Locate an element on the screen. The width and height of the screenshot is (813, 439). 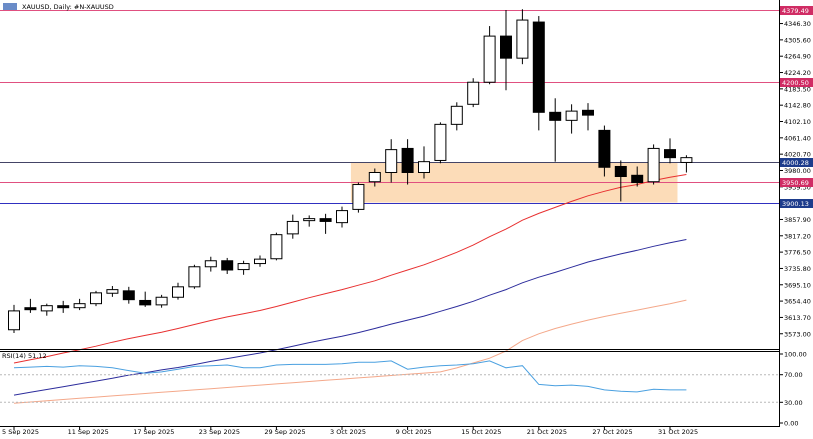
price-tick-label: 3817.20 is located at coordinates (797, 236).